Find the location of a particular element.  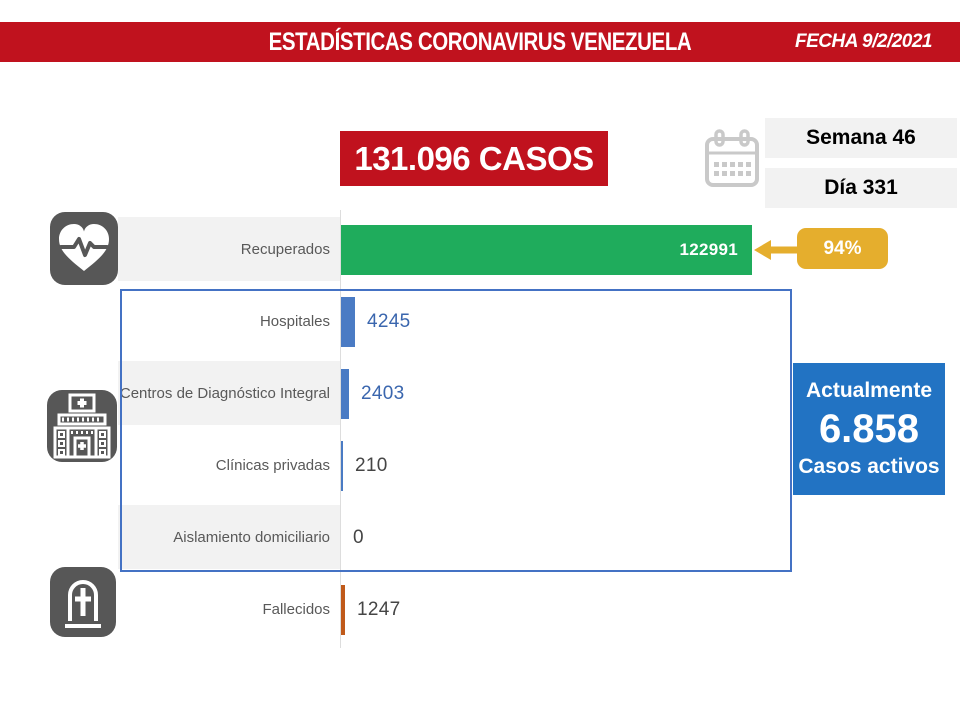

category-label: Hospitales is located at coordinates (229, 321).